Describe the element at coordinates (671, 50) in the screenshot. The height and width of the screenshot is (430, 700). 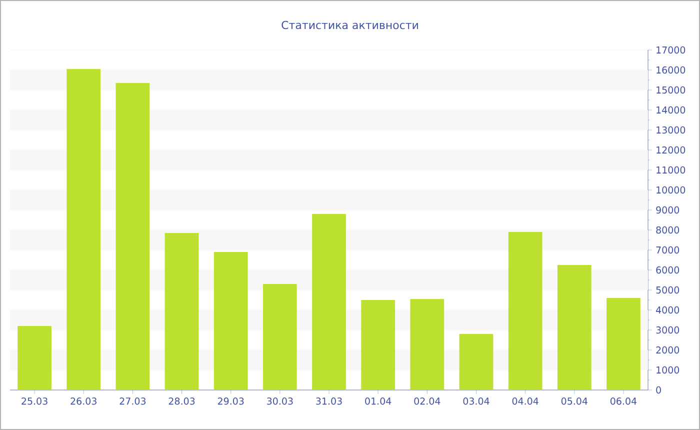
I see `y-tick-label: 17000` at that location.